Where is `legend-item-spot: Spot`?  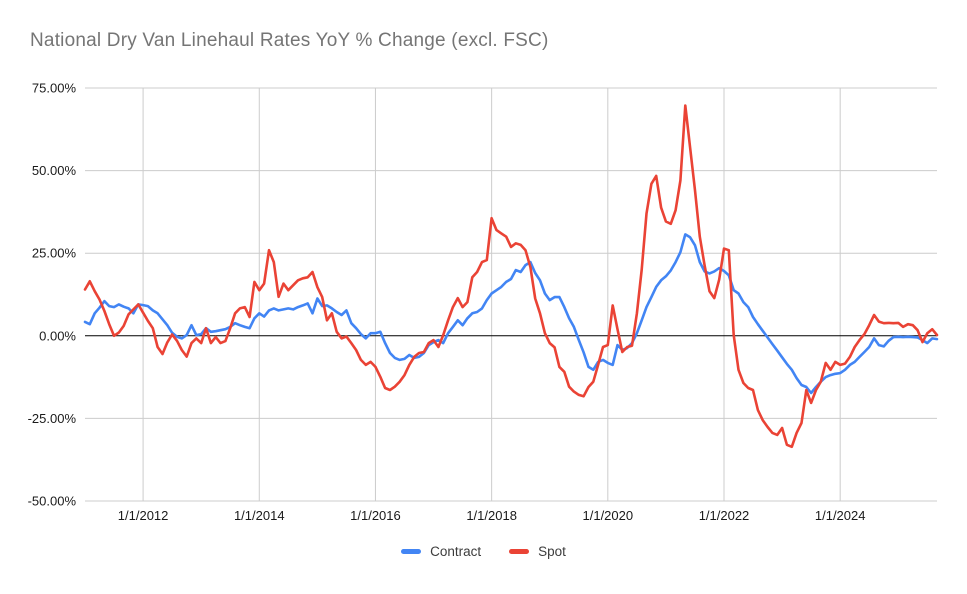 legend-item-spot: Spot is located at coordinates (537, 551).